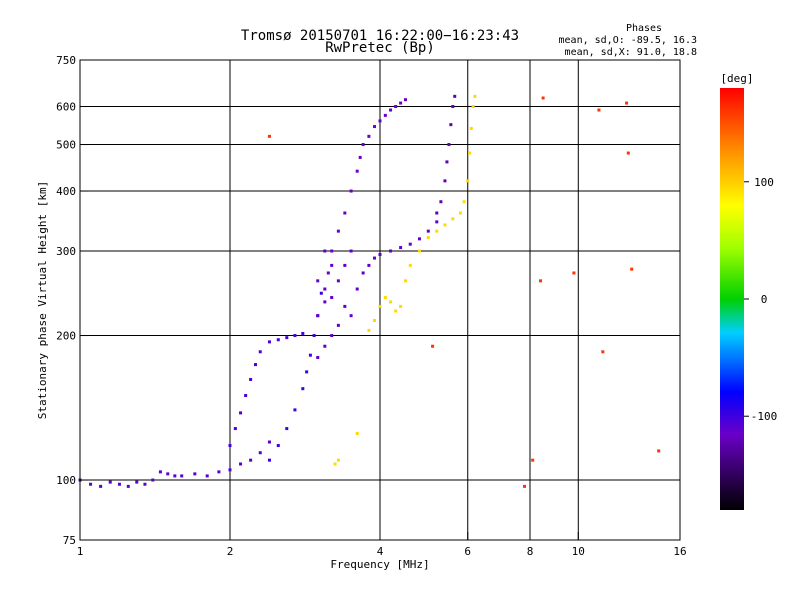 This screenshot has width=800, height=600. What do you see at coordinates (467, 551) in the screenshot?
I see `x-tick-label: 6` at bounding box center [467, 551].